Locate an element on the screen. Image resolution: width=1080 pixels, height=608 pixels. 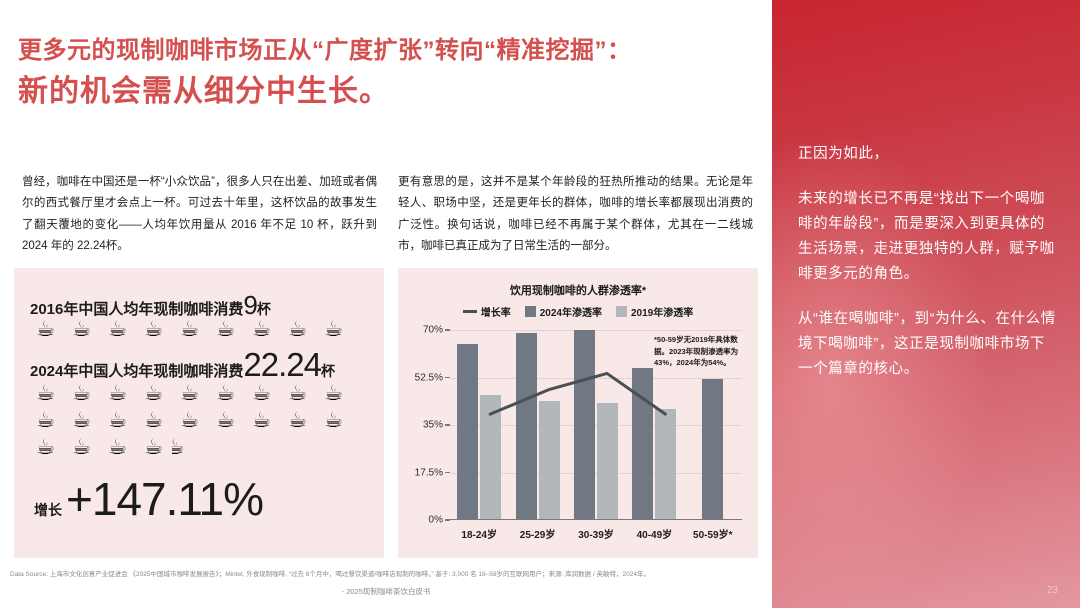
growth-stat: 增长 +147.11% is located at coordinates (149, 499).